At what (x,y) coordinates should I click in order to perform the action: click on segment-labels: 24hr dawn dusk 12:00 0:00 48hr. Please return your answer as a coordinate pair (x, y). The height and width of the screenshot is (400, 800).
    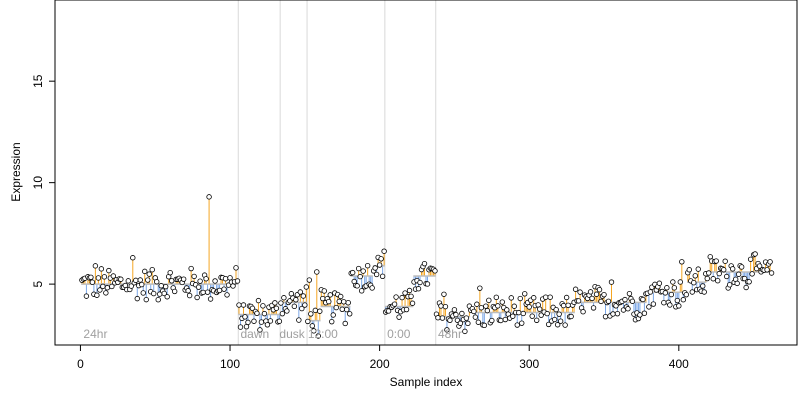
    Looking at the image, I should click on (272, 334).